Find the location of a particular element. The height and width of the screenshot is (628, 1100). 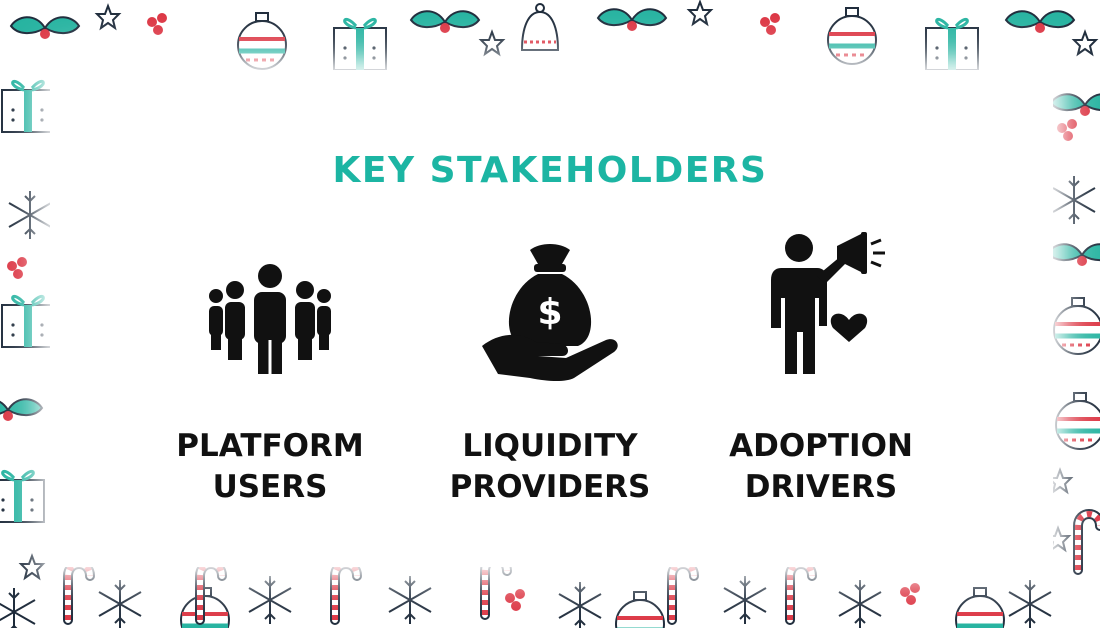

money-bag-hand-icon: $ is located at coordinates (550, 312).